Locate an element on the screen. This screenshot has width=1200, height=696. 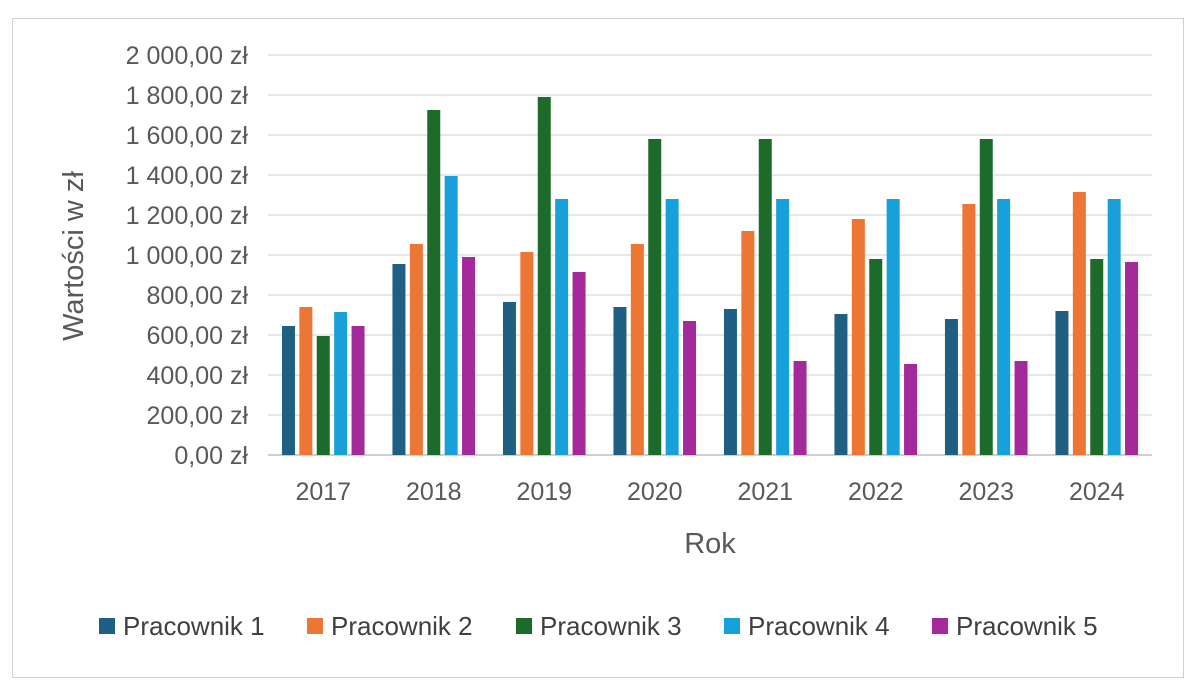
x-tick-label: 2018 is located at coordinates (434, 492).